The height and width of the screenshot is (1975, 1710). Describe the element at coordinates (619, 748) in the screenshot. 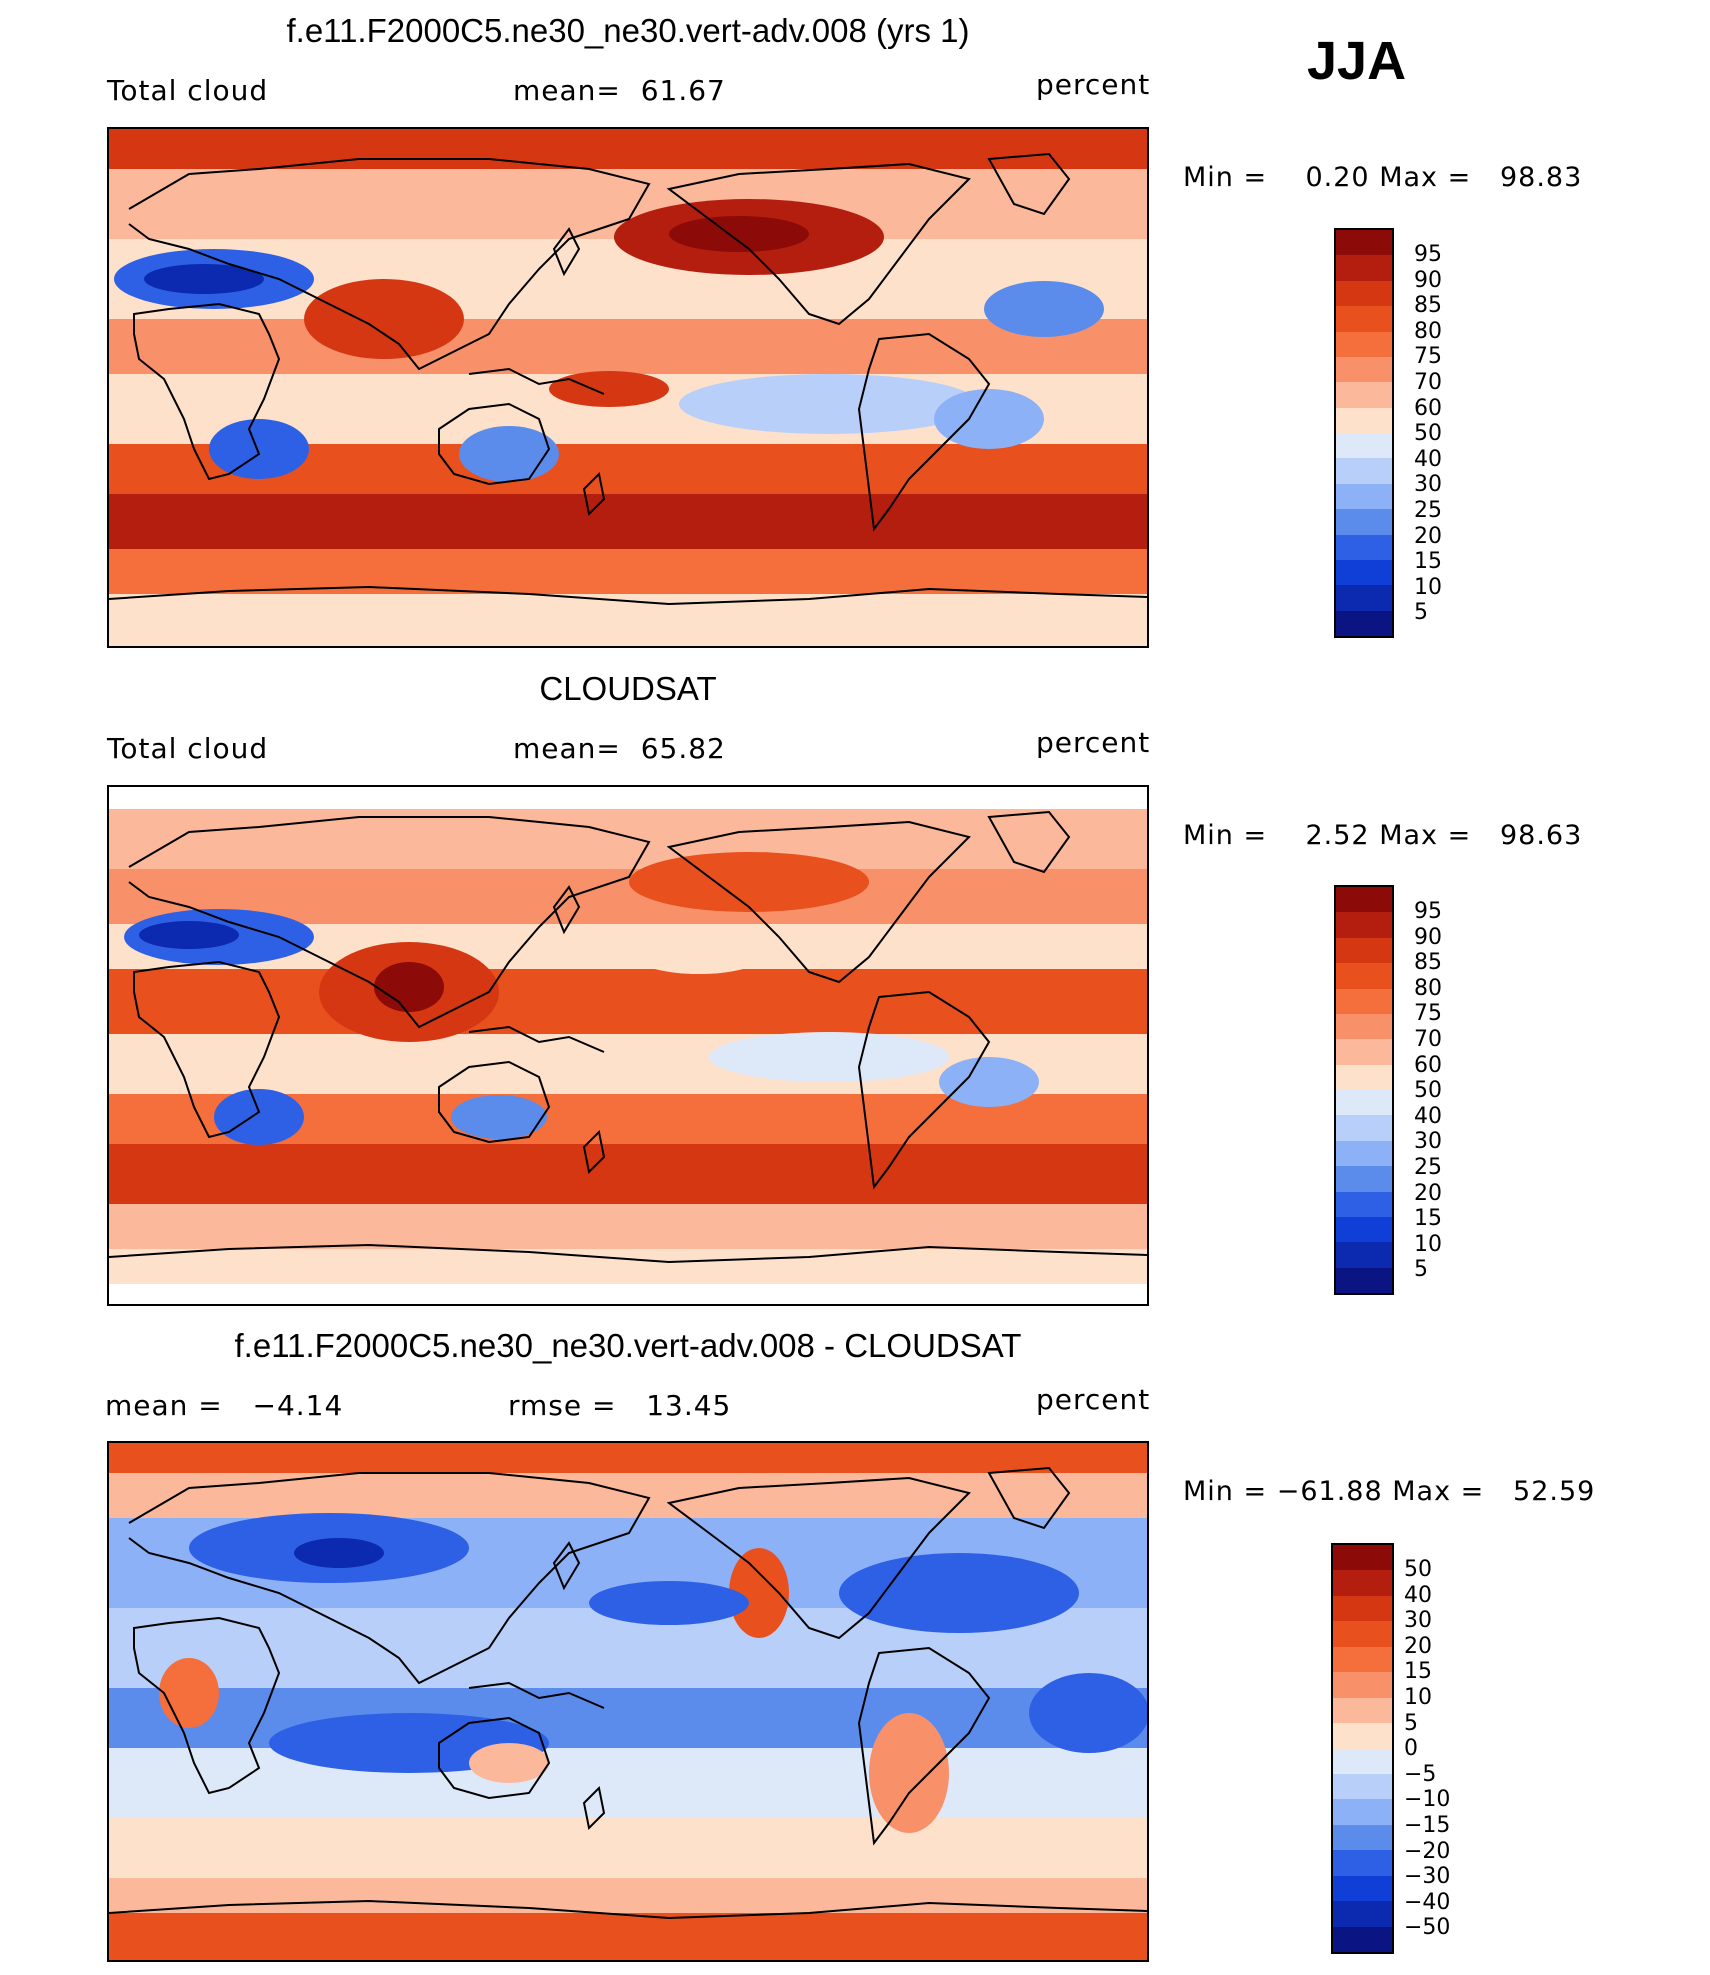

I see `panel-2-mean-label: mean= 65.82` at that location.